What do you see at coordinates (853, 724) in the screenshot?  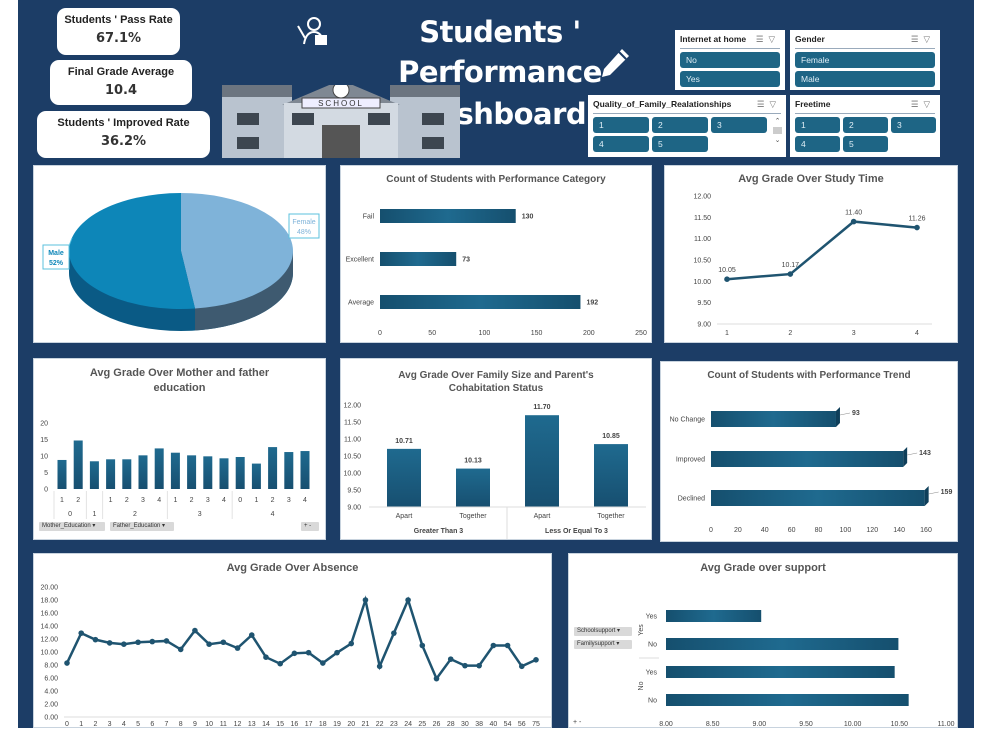 I see `x-tick-label: 10.00` at bounding box center [853, 724].